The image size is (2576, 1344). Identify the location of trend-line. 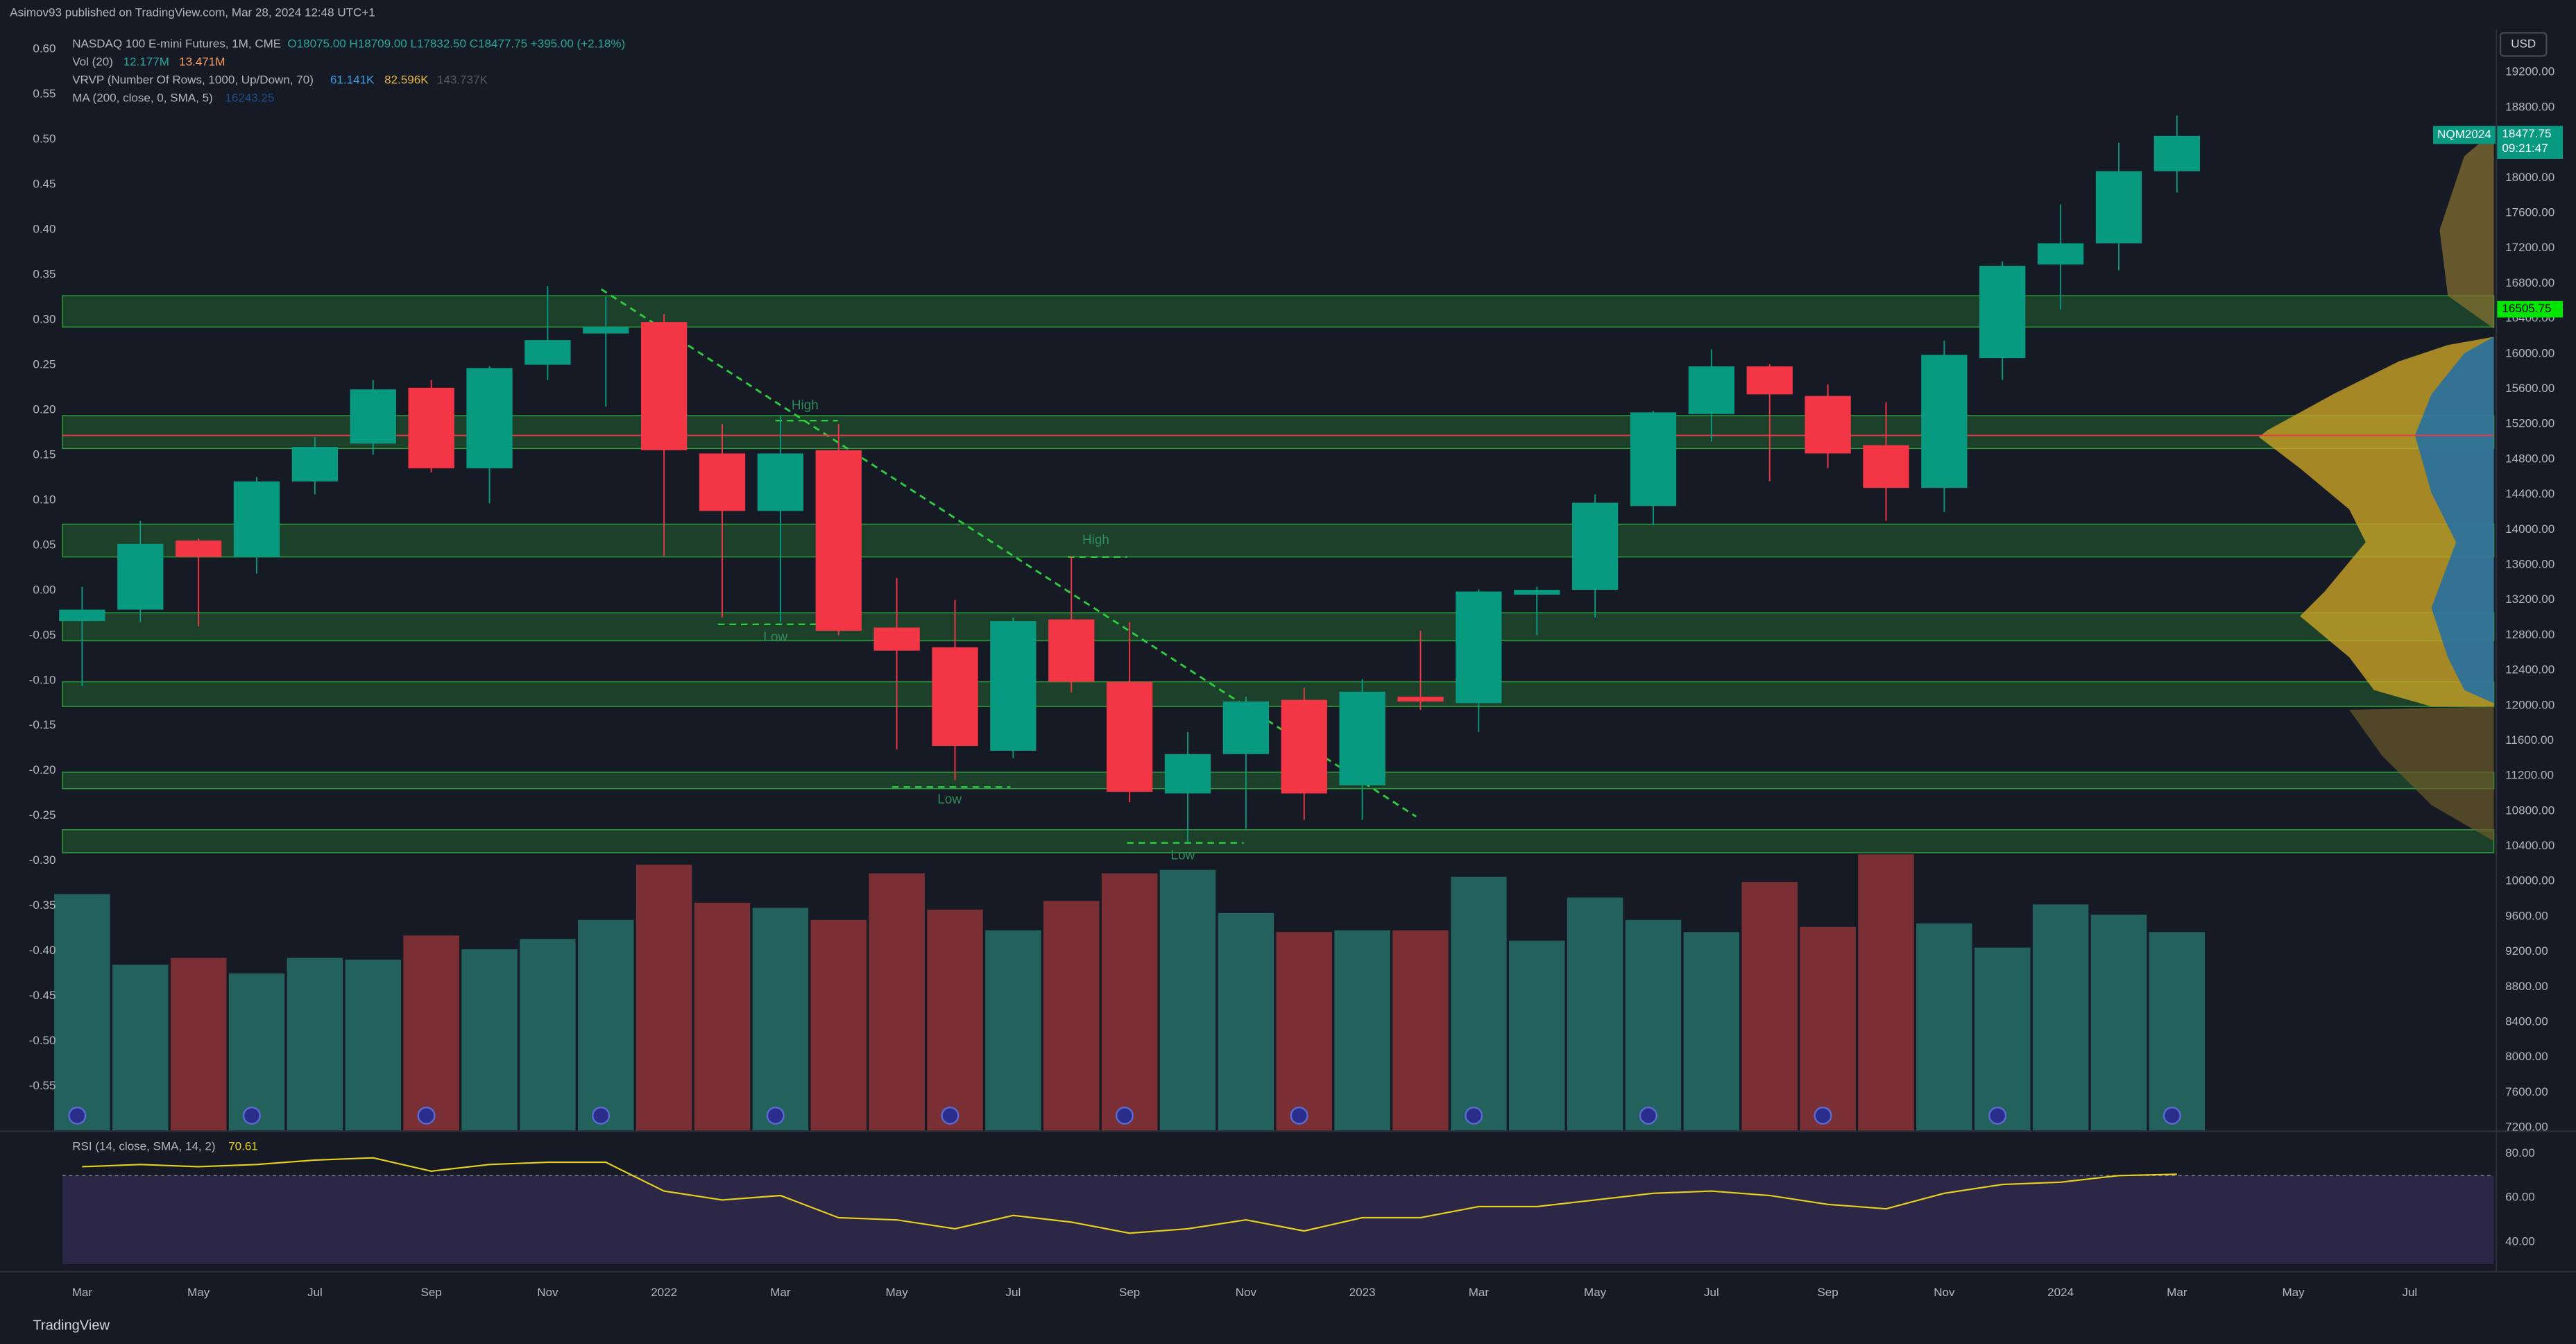
(1008, 553).